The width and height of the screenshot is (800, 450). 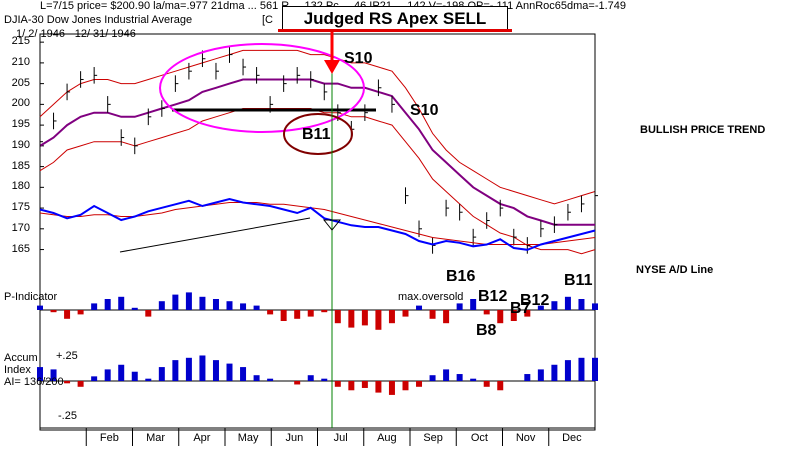 I want to click on y-tick-label: 190, so click(x=20, y=144).